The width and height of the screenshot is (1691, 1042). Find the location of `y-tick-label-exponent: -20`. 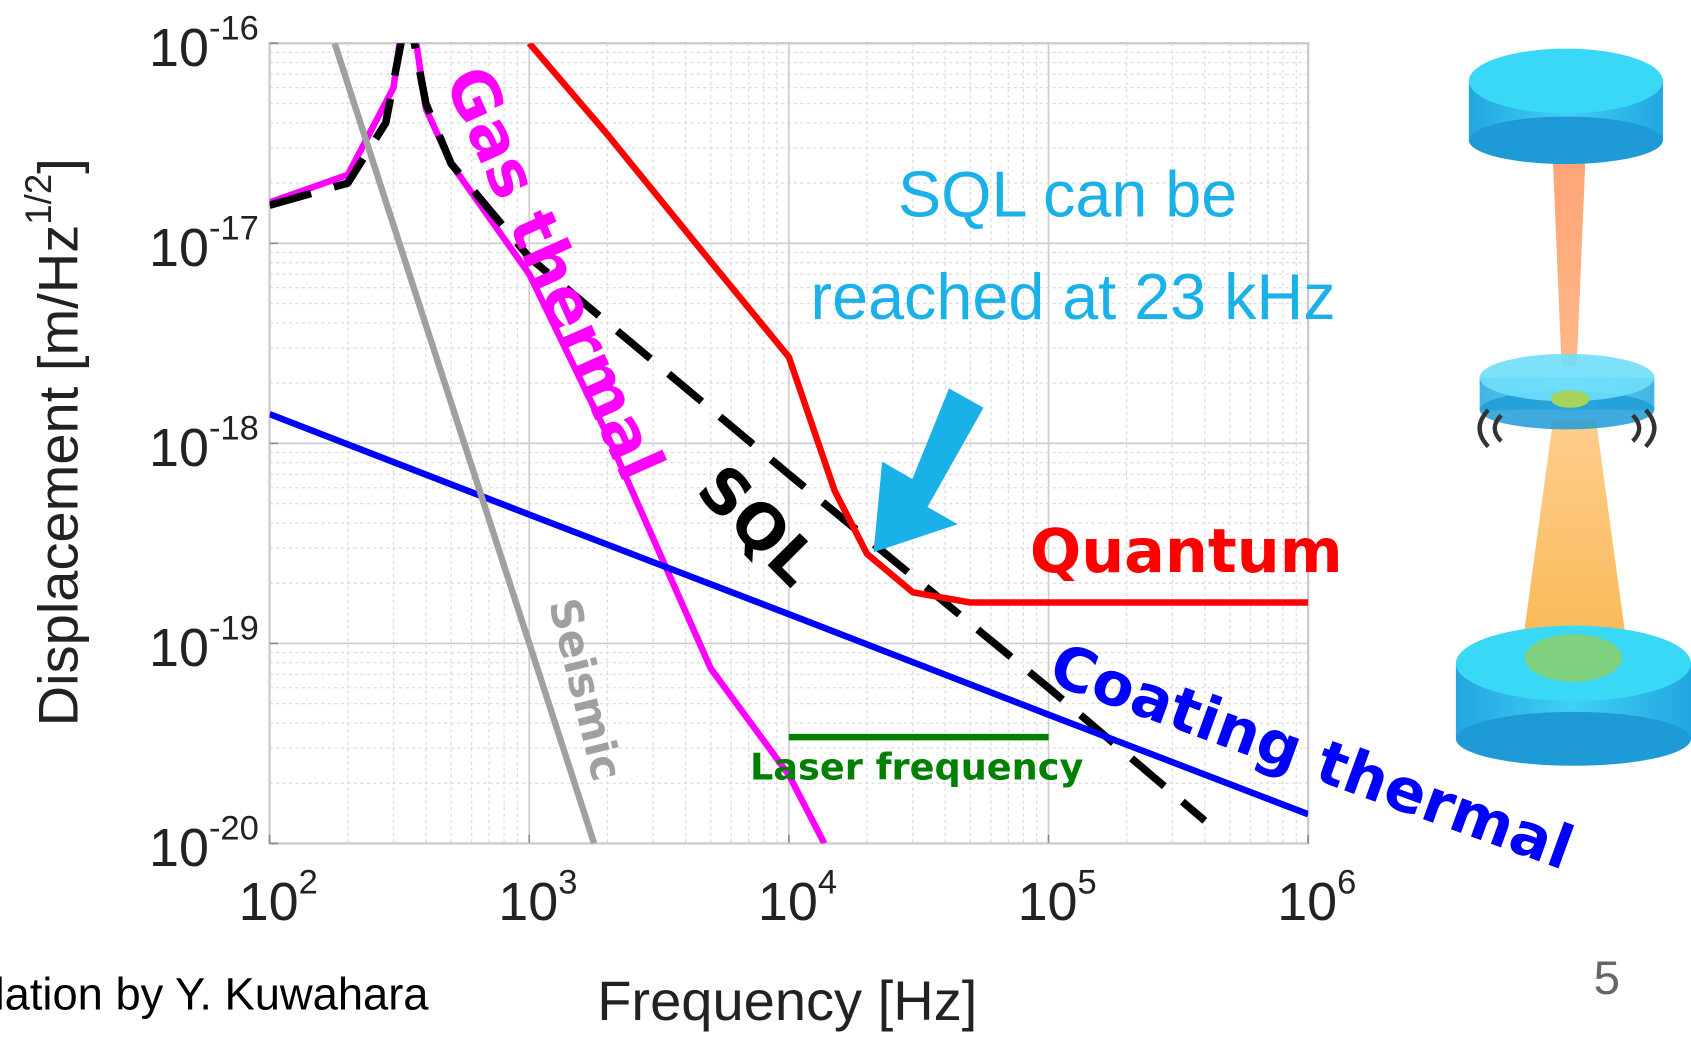

y-tick-label-exponent: -20 is located at coordinates (234, 829).